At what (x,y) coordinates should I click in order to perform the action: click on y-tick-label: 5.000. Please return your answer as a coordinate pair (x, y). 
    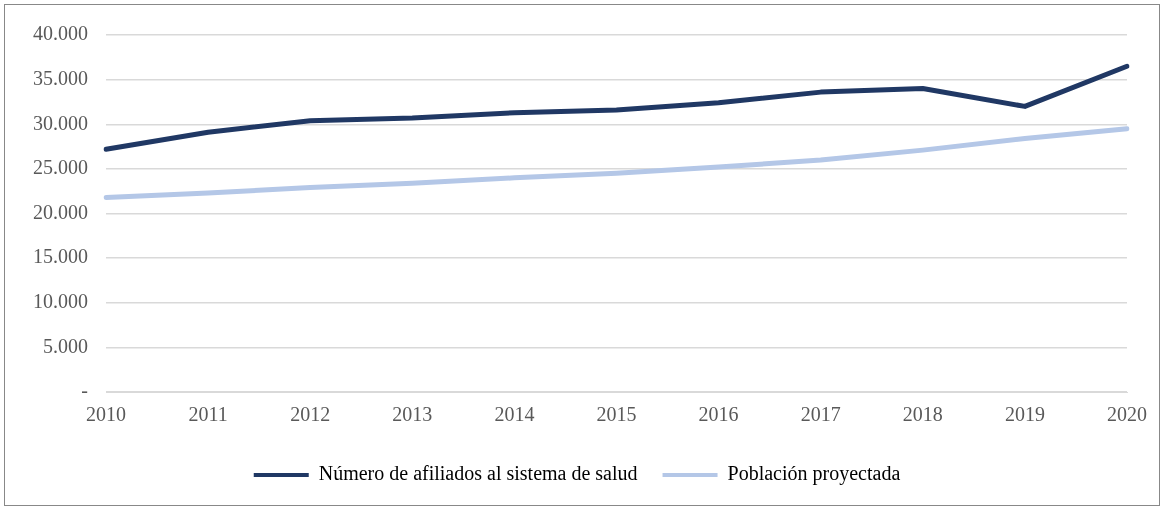
    Looking at the image, I should click on (65, 345).